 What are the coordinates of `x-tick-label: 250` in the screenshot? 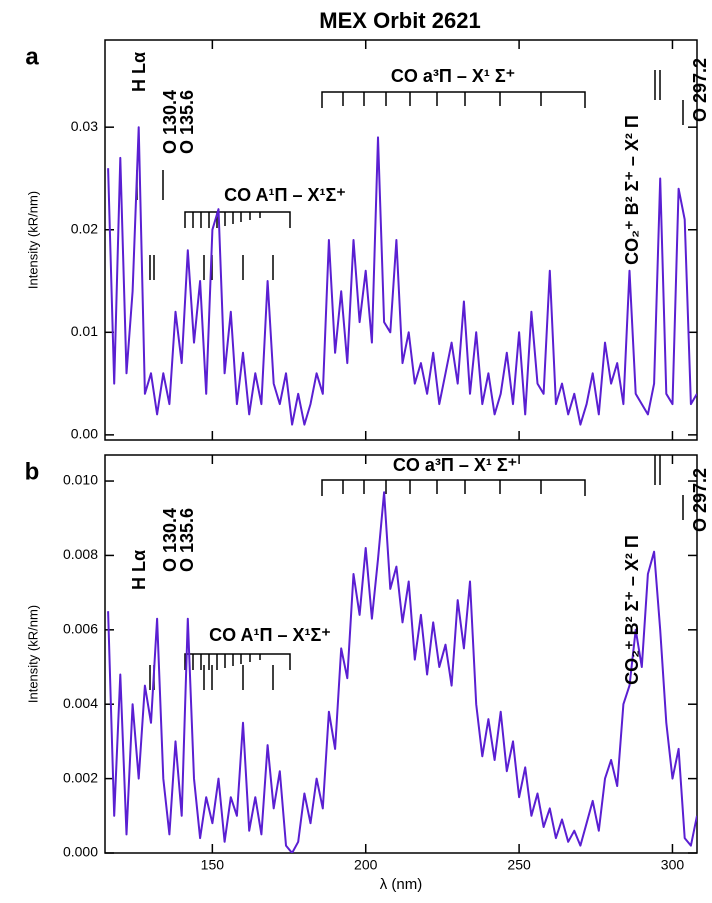 It's located at (519, 865).